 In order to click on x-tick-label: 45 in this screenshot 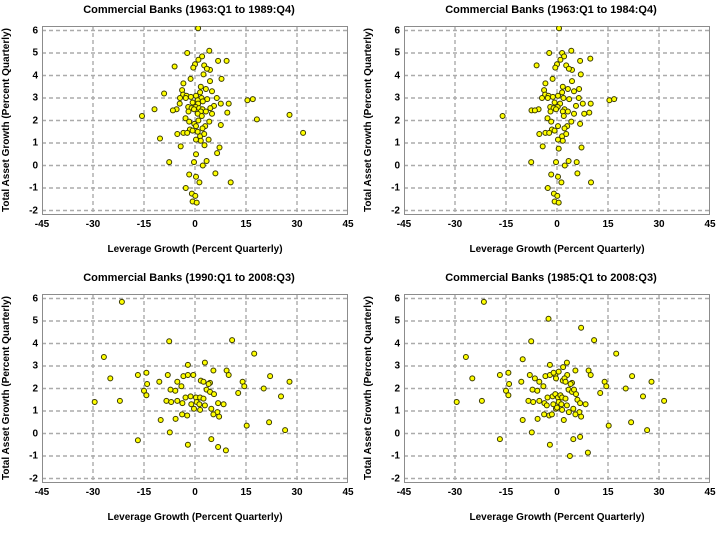, I will do `click(710, 492)`.